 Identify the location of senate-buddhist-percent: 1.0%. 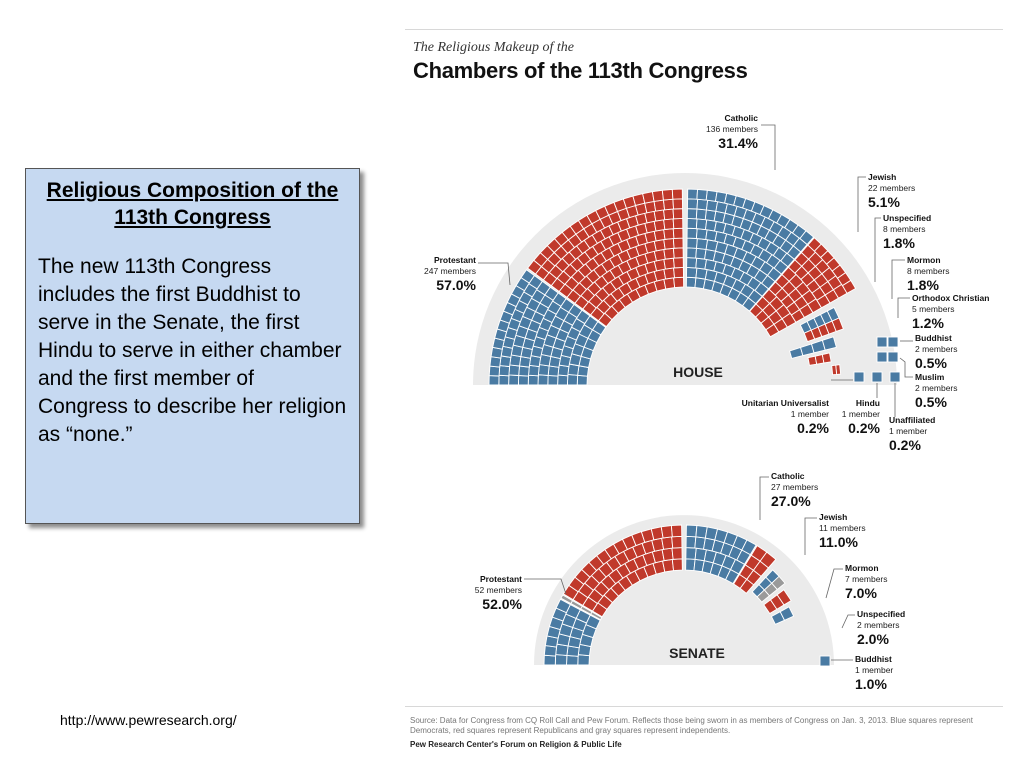
(871, 684).